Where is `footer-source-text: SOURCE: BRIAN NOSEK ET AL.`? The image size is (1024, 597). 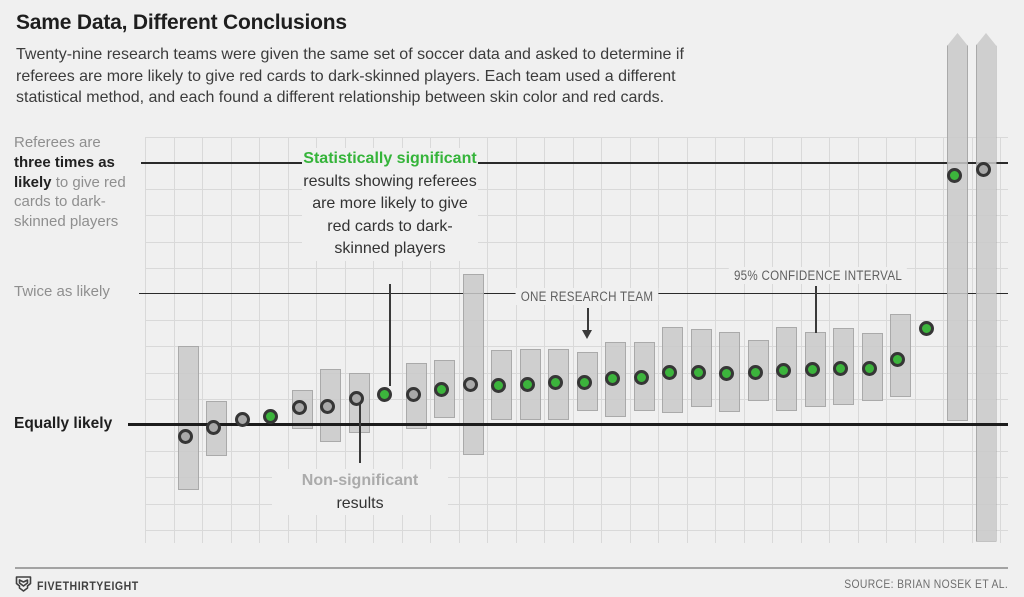
footer-source-text: SOURCE: BRIAN NOSEK ET AL. is located at coordinates (926, 585).